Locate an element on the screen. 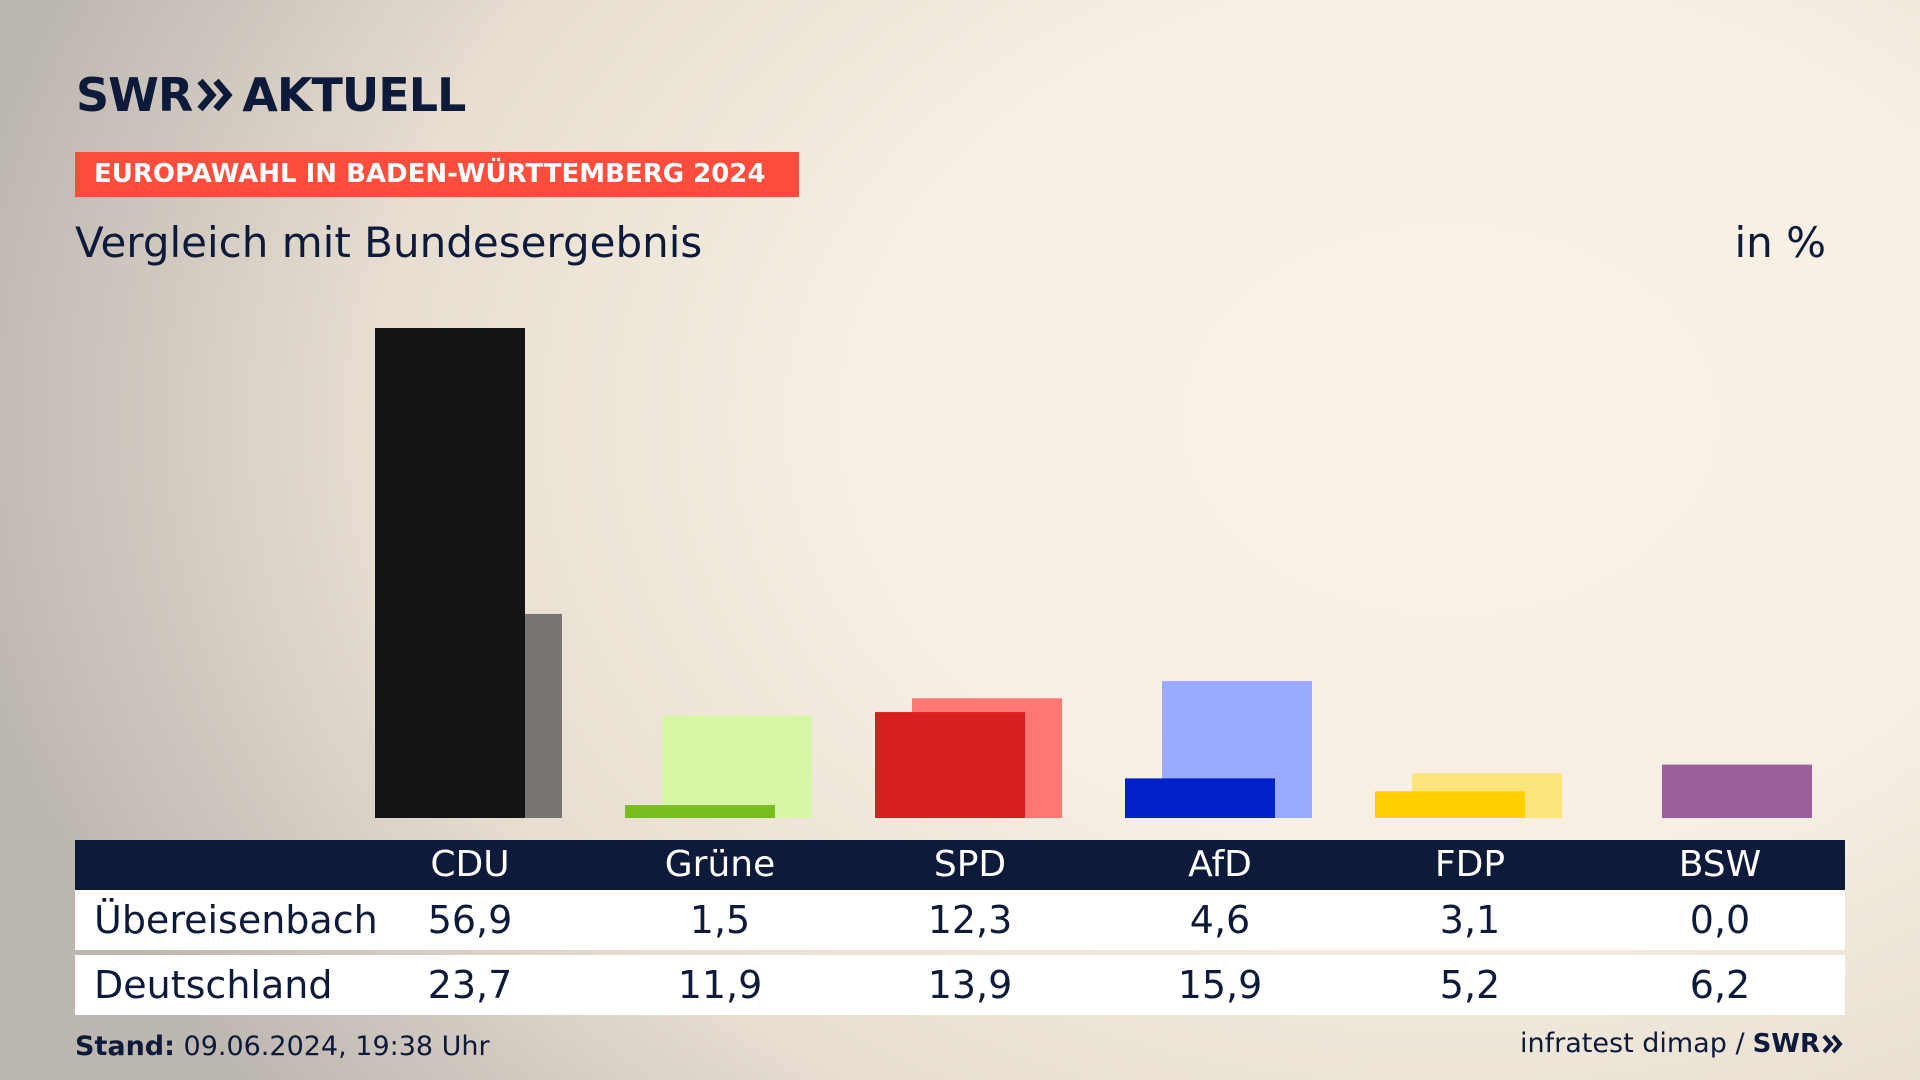  swr-aktuell-logo: SWR AKTUELL is located at coordinates (271, 95).